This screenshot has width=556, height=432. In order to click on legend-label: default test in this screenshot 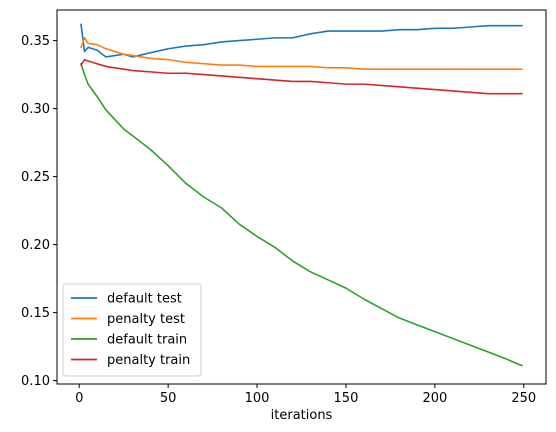, I will do `click(144, 299)`.